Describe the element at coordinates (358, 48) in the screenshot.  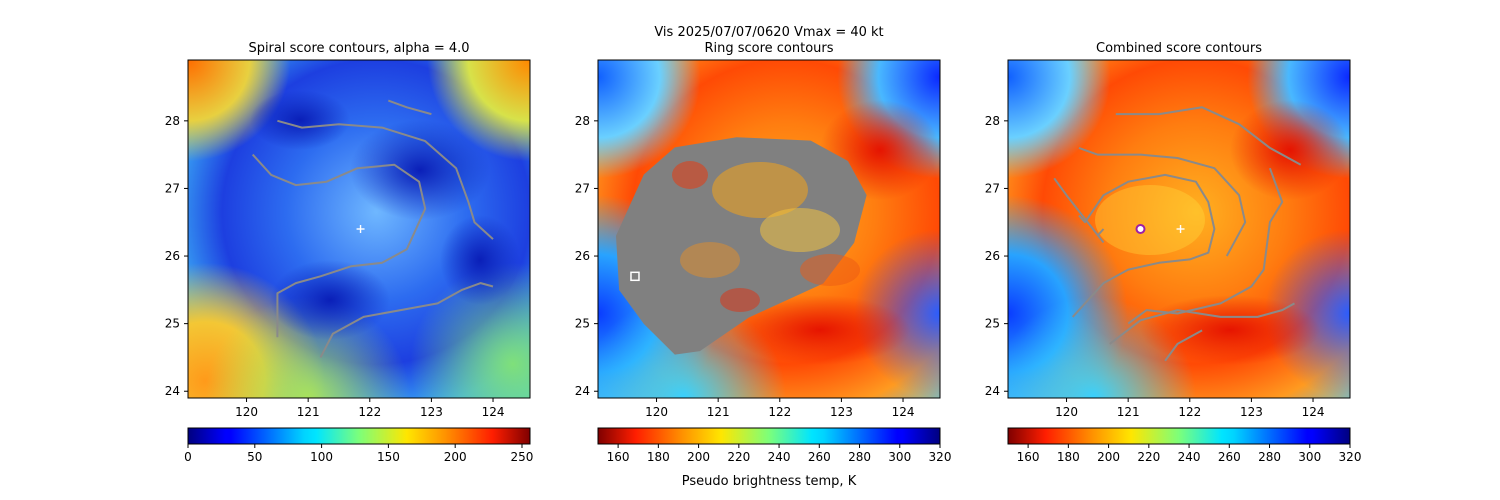
I see `panel-spiral-title: Spiral score contours, alpha = 4.0` at that location.